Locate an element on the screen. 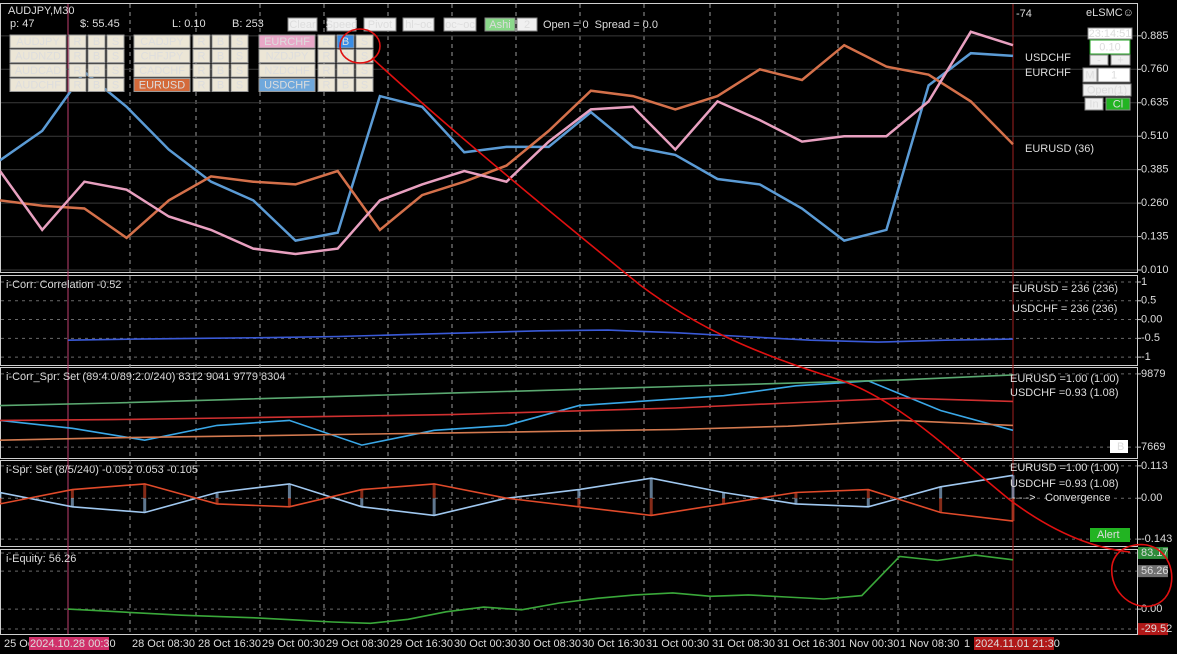 The image size is (1177, 654). symbol-label: AUDNZD is located at coordinates (38, 56).